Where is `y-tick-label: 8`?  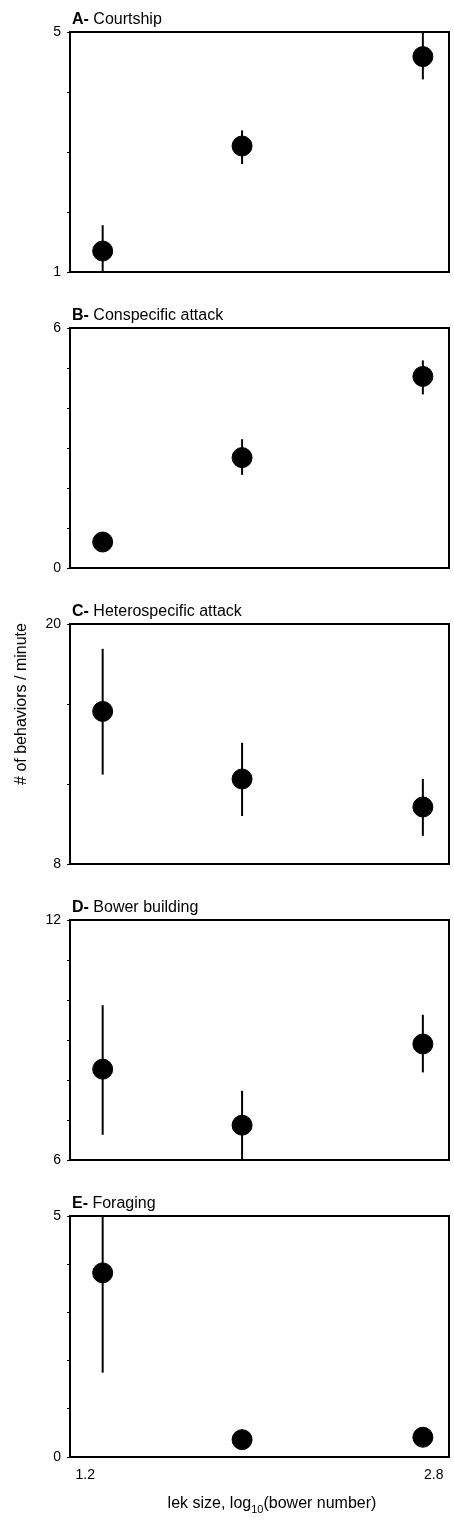
y-tick-label: 8 is located at coordinates (57, 862).